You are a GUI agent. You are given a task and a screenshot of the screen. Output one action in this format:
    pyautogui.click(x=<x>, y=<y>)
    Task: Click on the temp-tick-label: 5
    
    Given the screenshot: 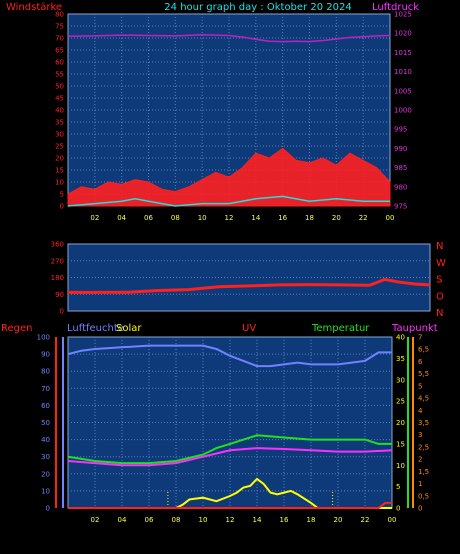 What is the action you would take?
    pyautogui.click(x=398, y=487)
    